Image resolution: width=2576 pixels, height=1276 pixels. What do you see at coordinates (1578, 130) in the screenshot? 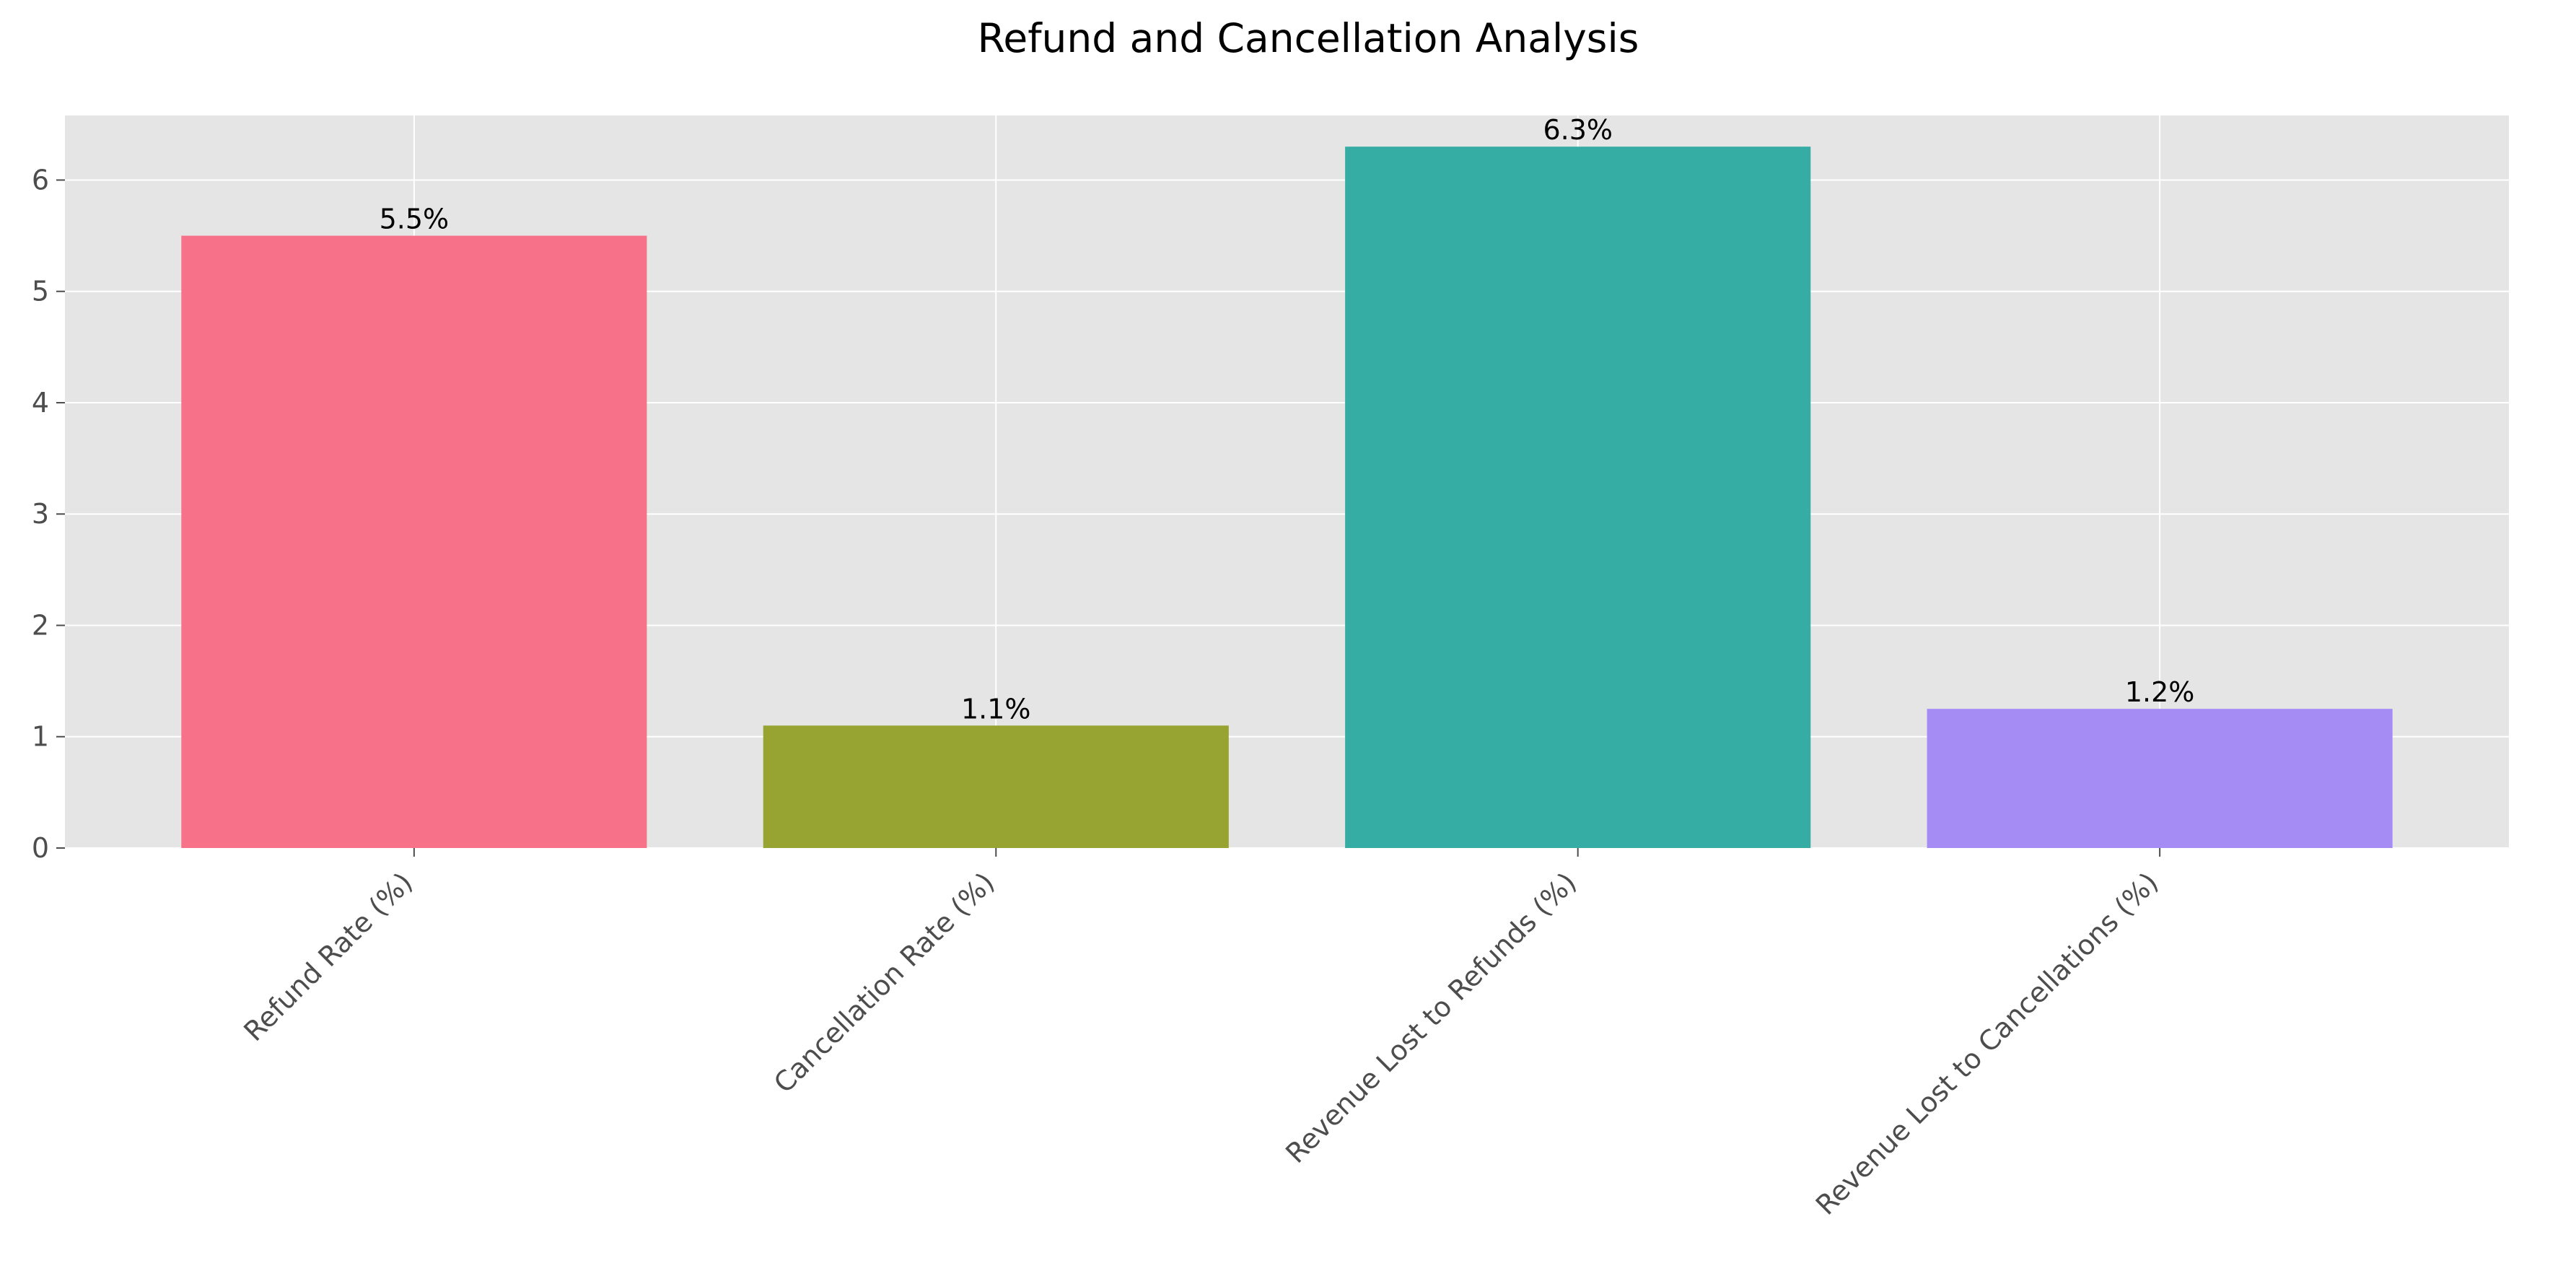
I see `bar-value-label: 6.3%` at bounding box center [1578, 130].